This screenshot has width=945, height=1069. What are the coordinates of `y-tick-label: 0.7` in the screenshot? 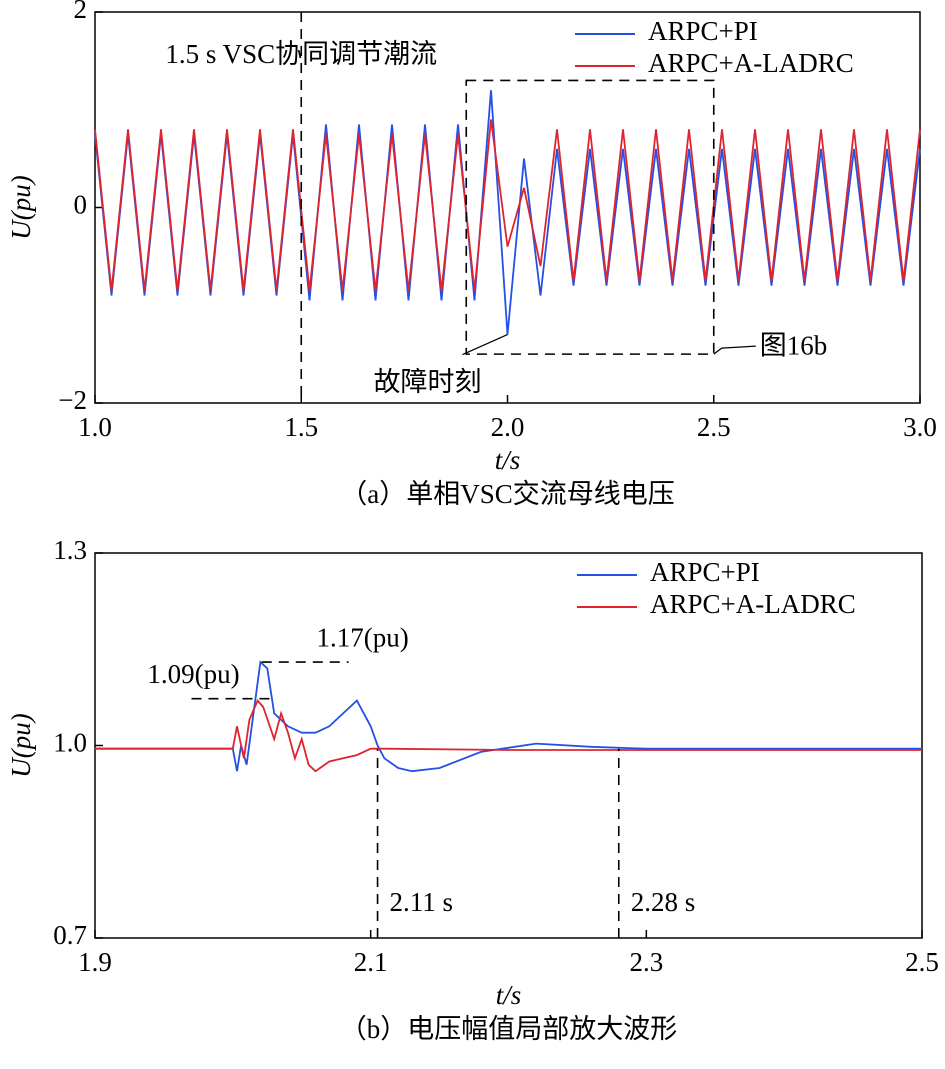 It's located at (70, 935).